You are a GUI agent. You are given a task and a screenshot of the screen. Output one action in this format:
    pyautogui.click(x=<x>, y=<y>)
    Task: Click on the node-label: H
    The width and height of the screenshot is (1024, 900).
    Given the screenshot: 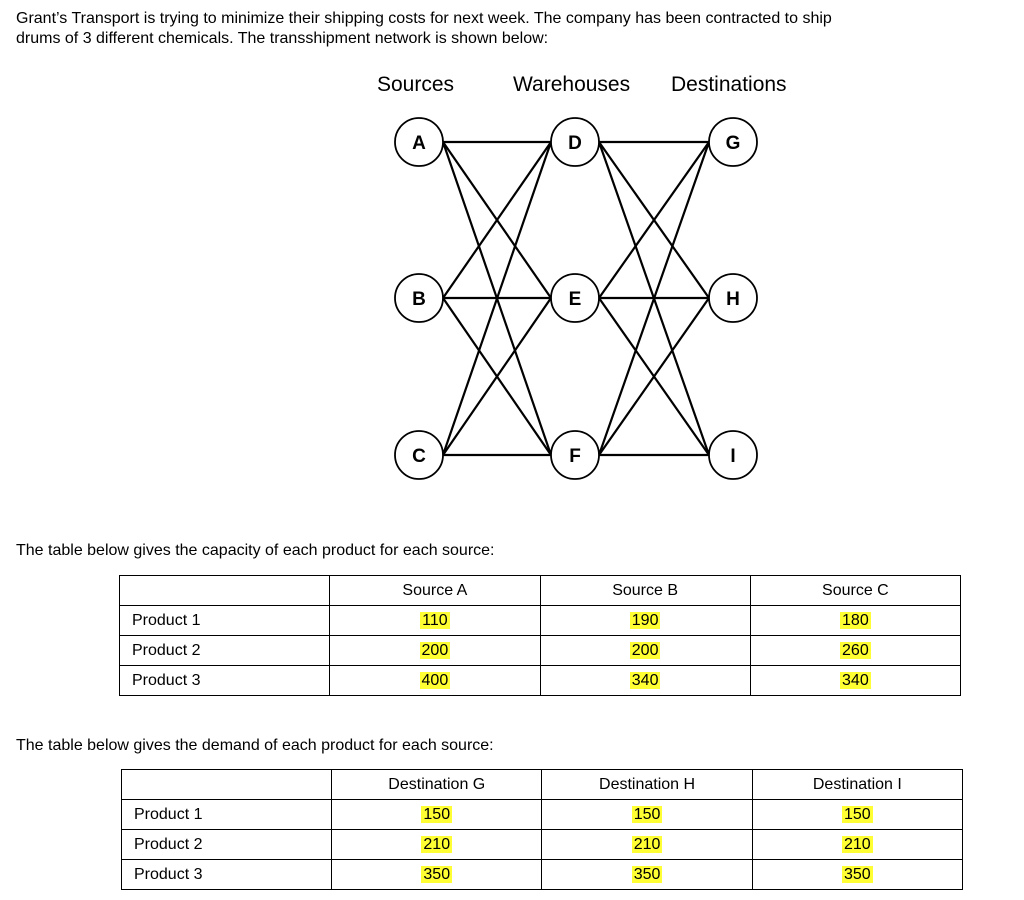 What is the action you would take?
    pyautogui.click(x=733, y=299)
    